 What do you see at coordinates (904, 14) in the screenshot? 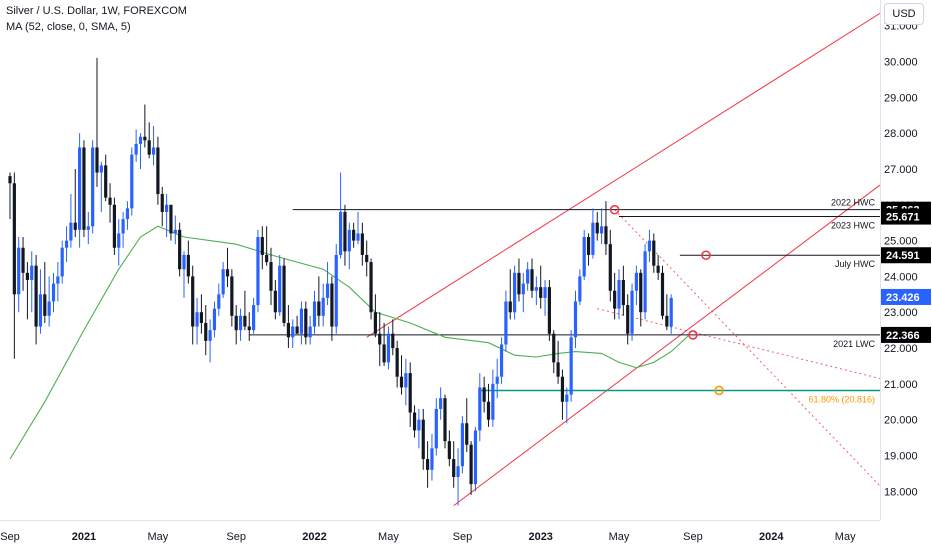
I see `currency-button: USD` at bounding box center [904, 14].